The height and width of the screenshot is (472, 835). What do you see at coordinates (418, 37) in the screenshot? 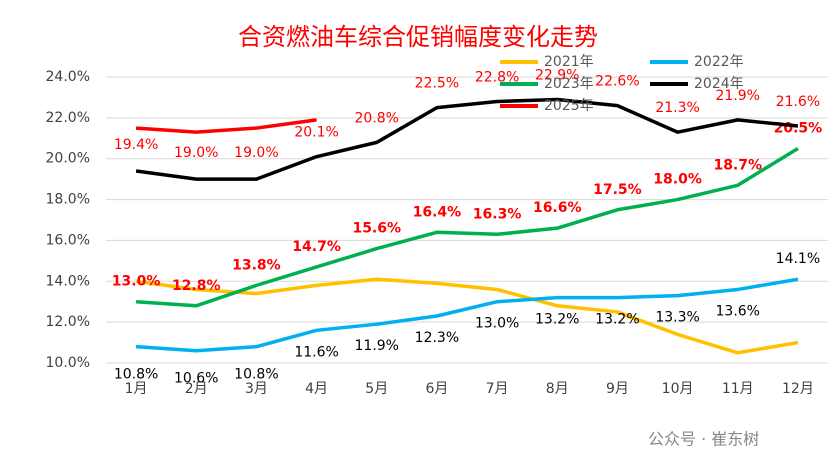
I see `chart-title: 合资燃油车综合促销幅度变化走势` at bounding box center [418, 37].